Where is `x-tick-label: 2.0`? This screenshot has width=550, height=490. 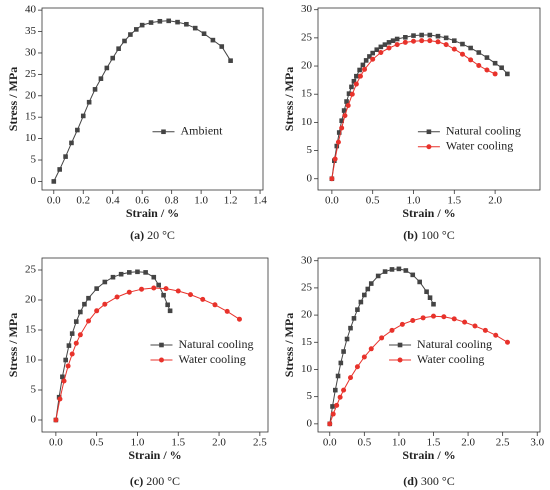 x-tick-label: 2.0 is located at coordinates (219, 443).